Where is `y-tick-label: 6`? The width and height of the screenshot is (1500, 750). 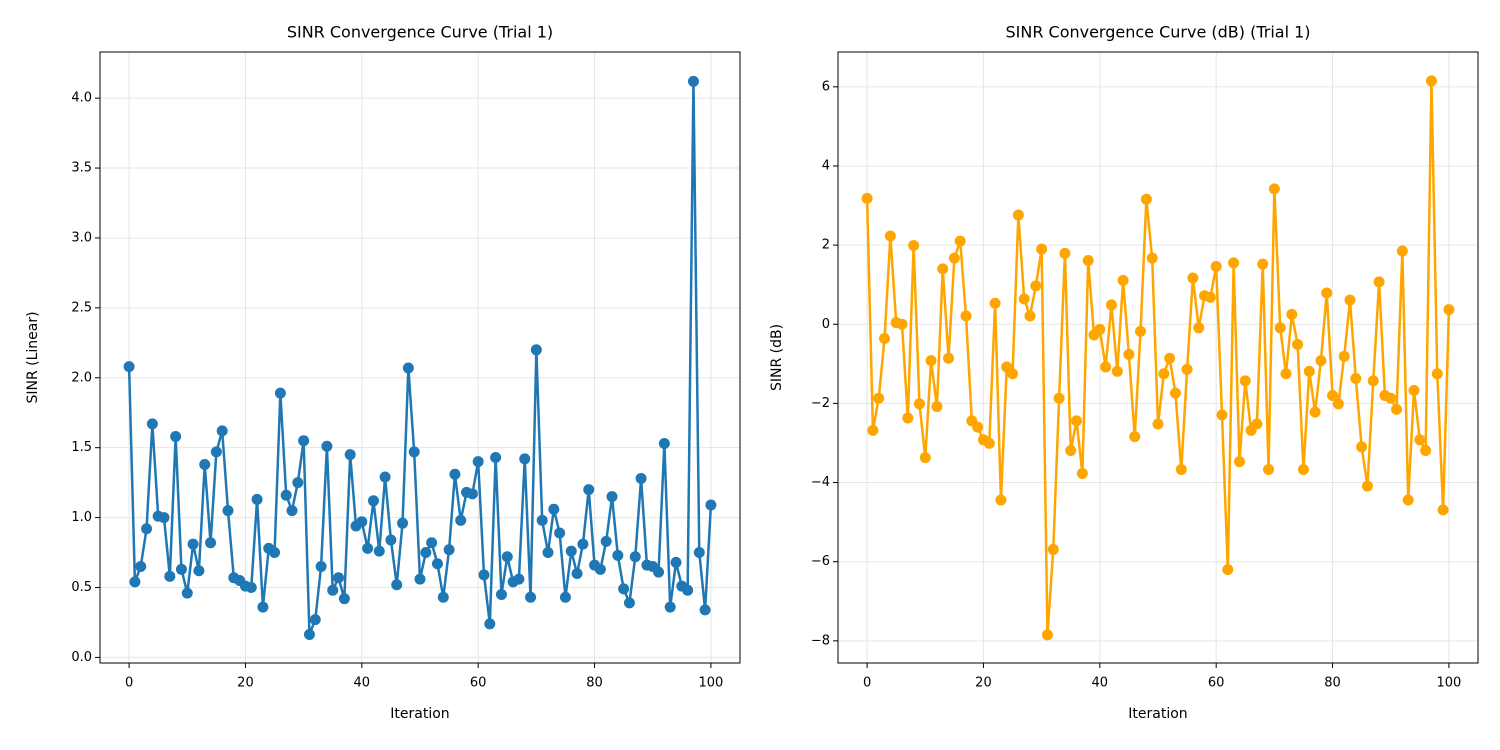
y-tick-label: 6 is located at coordinates (826, 86).